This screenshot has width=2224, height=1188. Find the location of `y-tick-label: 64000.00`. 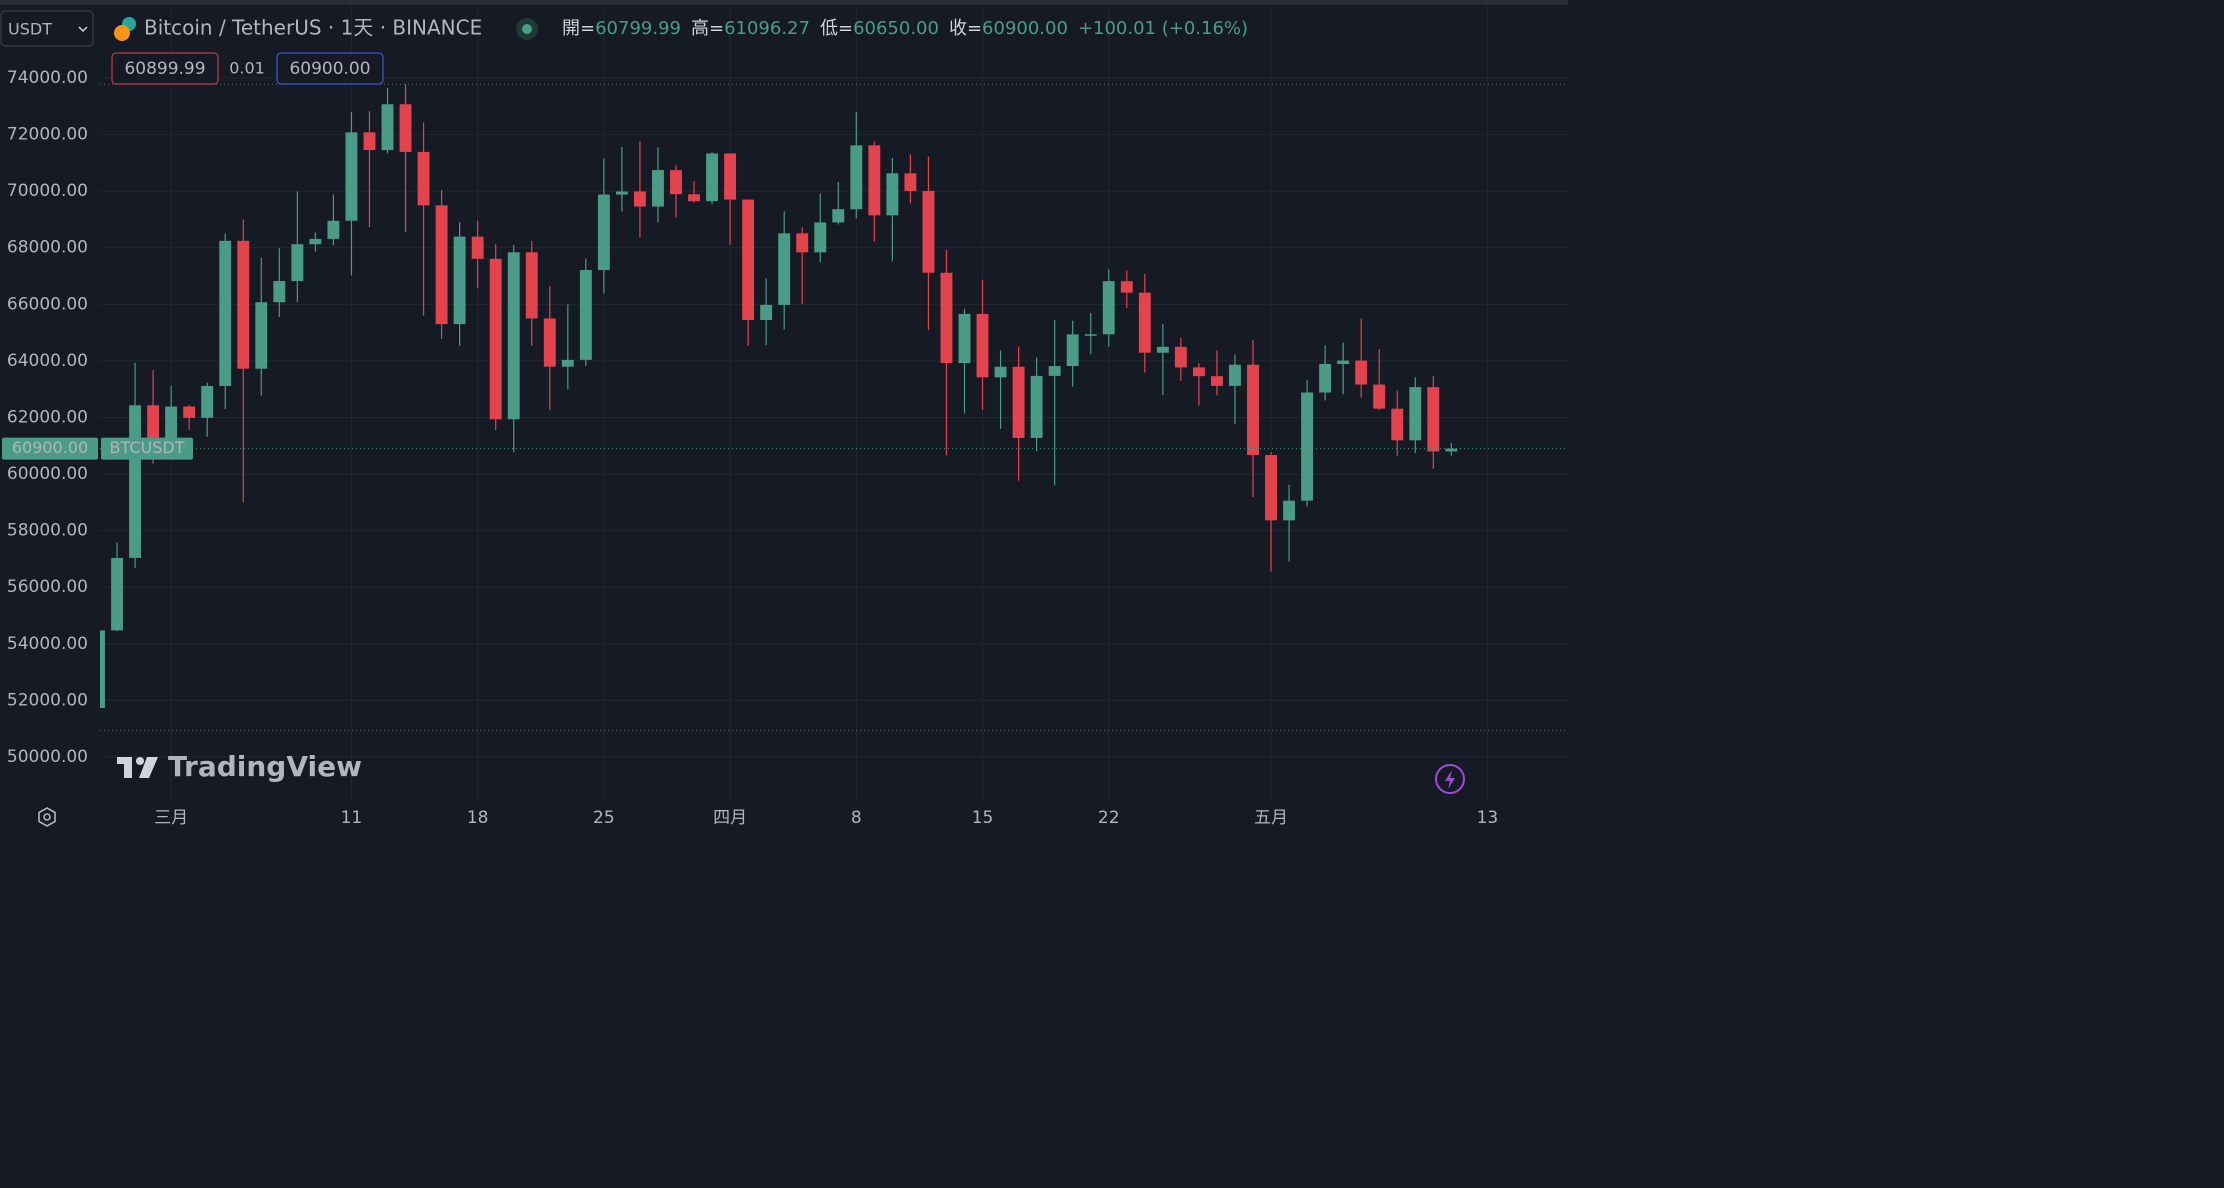

y-tick-label: 64000.00 is located at coordinates (47, 361).